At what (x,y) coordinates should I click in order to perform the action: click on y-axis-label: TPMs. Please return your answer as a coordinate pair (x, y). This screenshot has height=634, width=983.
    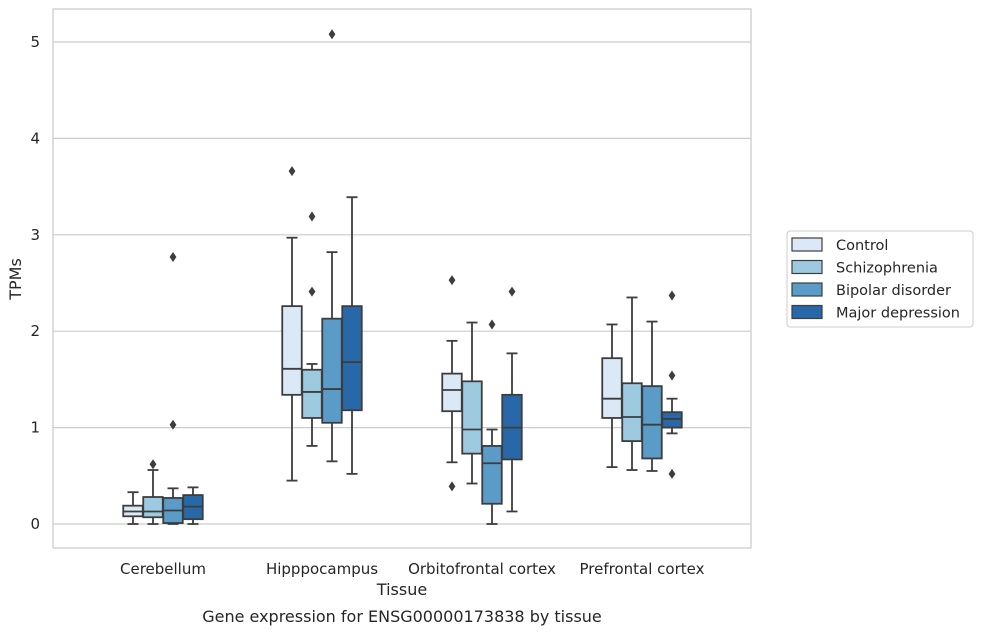
    Looking at the image, I should click on (15, 279).